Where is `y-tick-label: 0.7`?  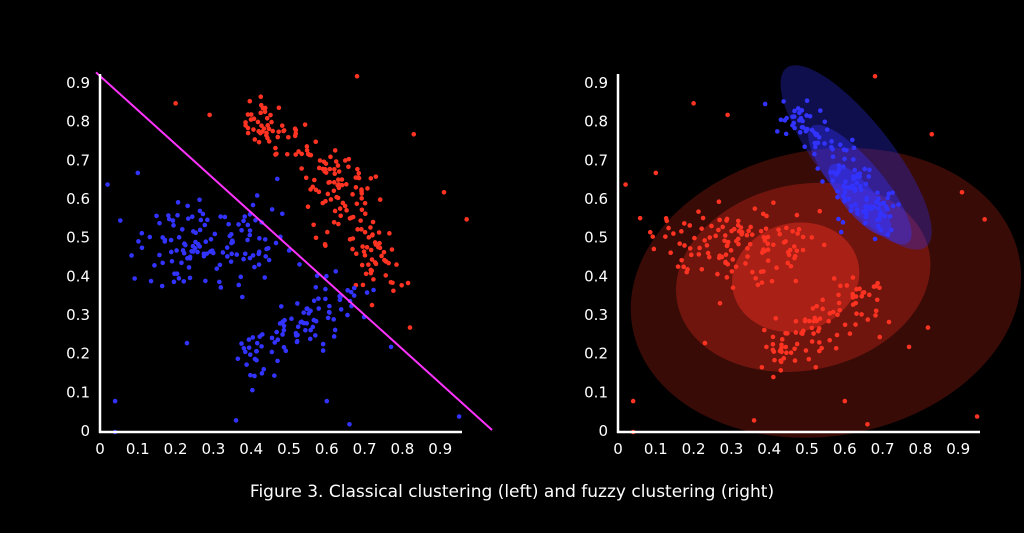 y-tick-label: 0.7 is located at coordinates (596, 160).